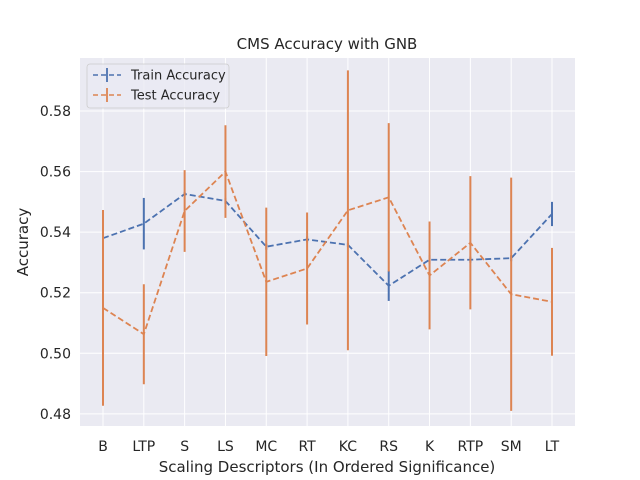 This screenshot has height=480, width=640. I want to click on train-legend-label: Train Accuracy, so click(178, 76).